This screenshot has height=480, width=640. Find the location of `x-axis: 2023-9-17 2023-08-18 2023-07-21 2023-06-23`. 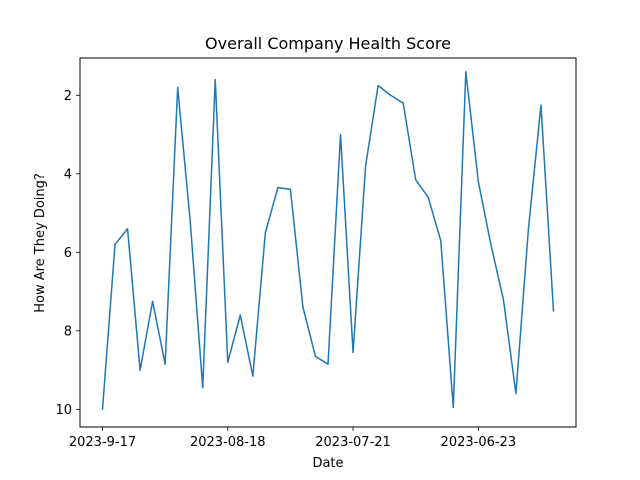

x-axis: 2023-9-17 2023-08-18 2023-07-21 2023-06-23 is located at coordinates (292, 438).